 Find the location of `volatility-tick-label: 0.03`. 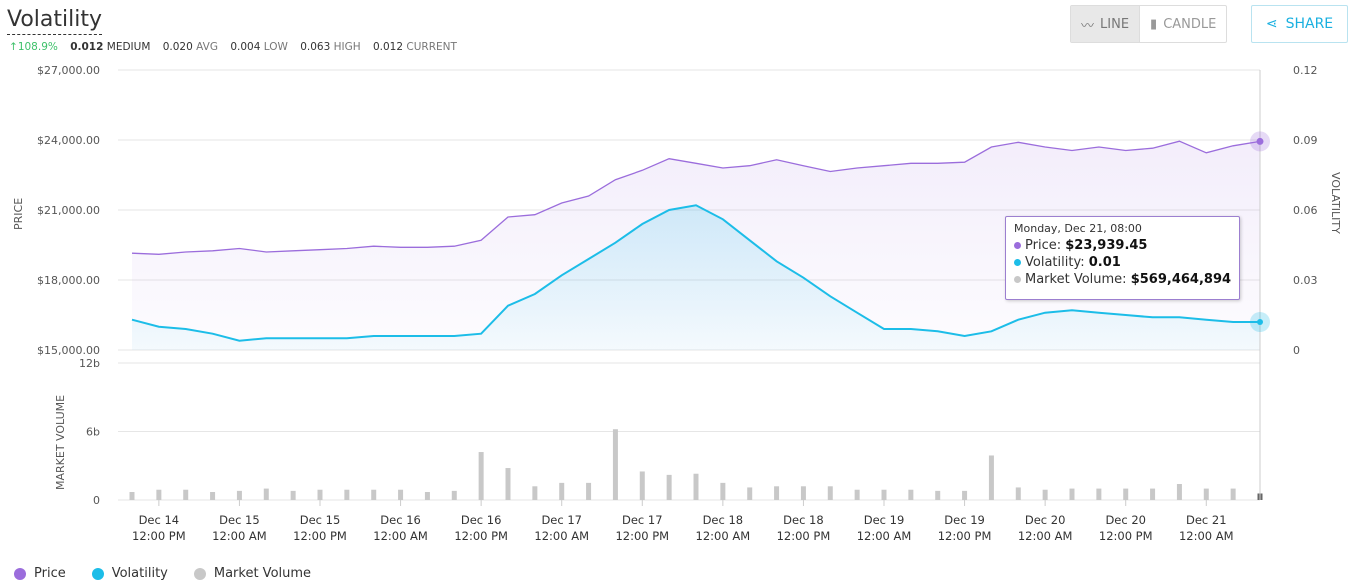

volatility-tick-label: 0.03 is located at coordinates (1305, 280).